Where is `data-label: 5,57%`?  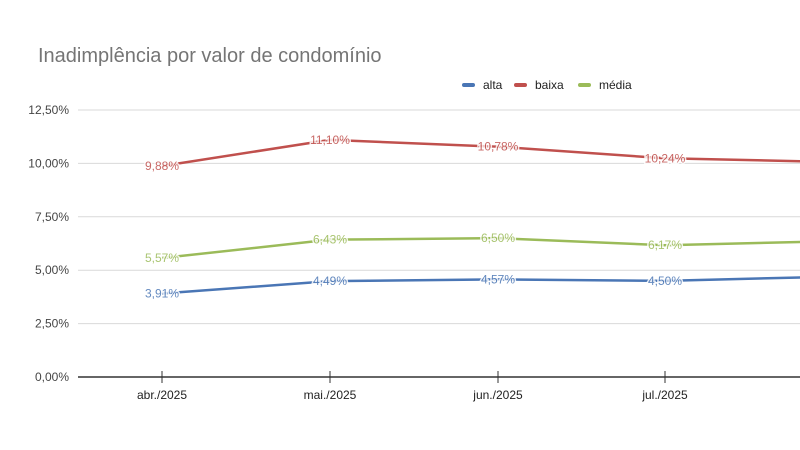
data-label: 5,57% is located at coordinates (162, 258).